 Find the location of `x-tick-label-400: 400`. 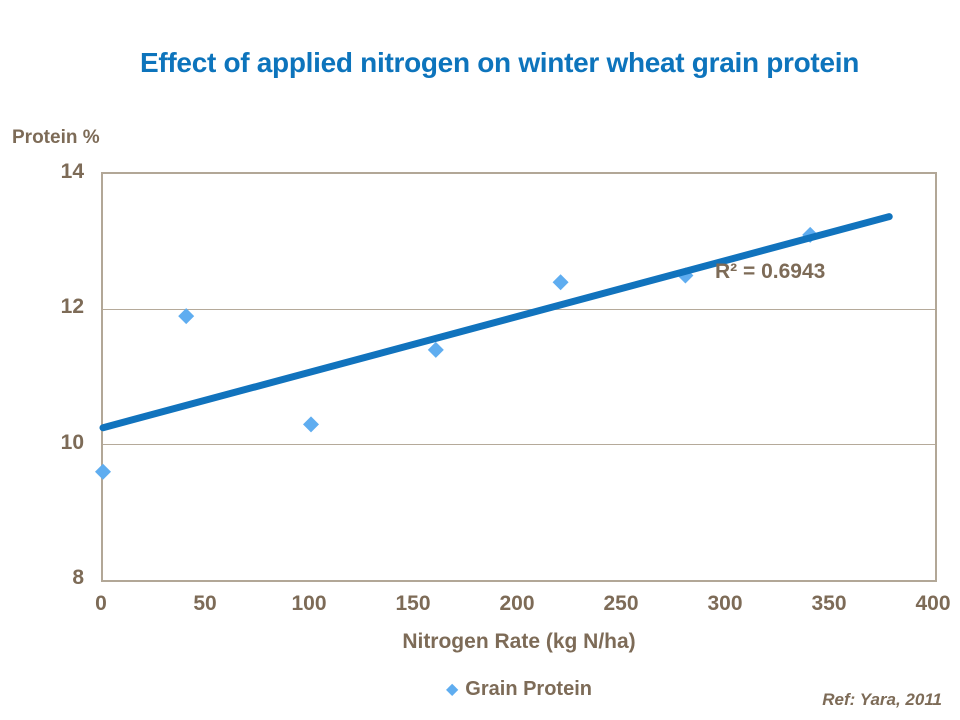

x-tick-label-400: 400 is located at coordinates (933, 603).